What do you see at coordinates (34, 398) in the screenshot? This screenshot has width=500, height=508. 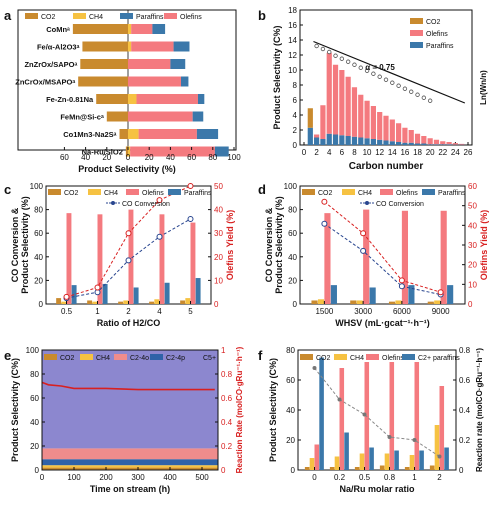 I see `panel-e-y-tick-label-3: 60` at bounding box center [34, 398].